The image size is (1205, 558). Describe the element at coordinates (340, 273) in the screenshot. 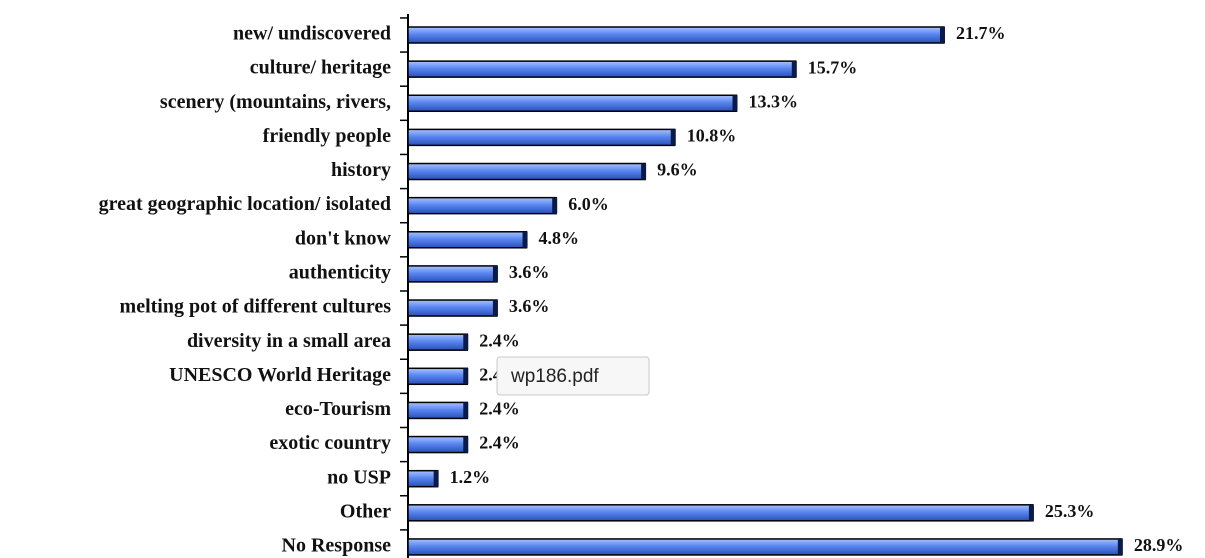

I see `category-label: authenticity` at that location.